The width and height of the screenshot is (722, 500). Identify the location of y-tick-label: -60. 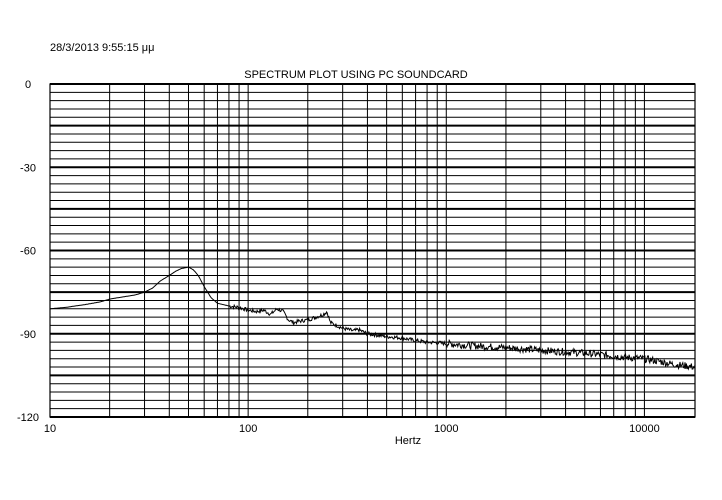
(28, 252).